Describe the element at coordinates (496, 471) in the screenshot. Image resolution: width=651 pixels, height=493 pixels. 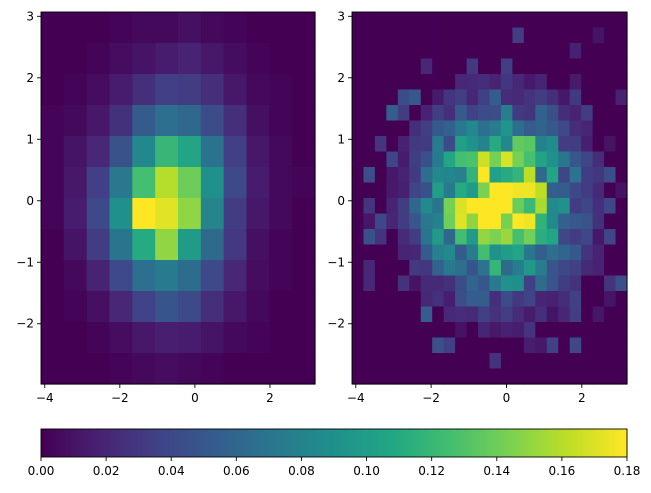
I see `colorbar-tick-label: 0.14` at that location.